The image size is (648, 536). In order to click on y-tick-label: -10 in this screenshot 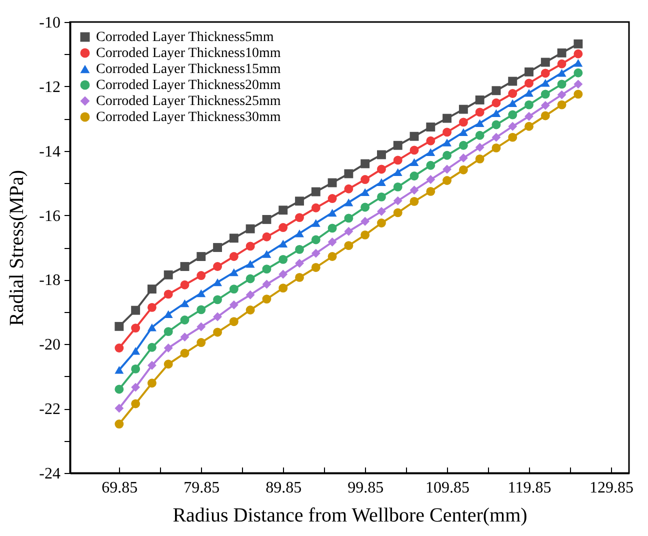, I will do `click(49, 23)`.